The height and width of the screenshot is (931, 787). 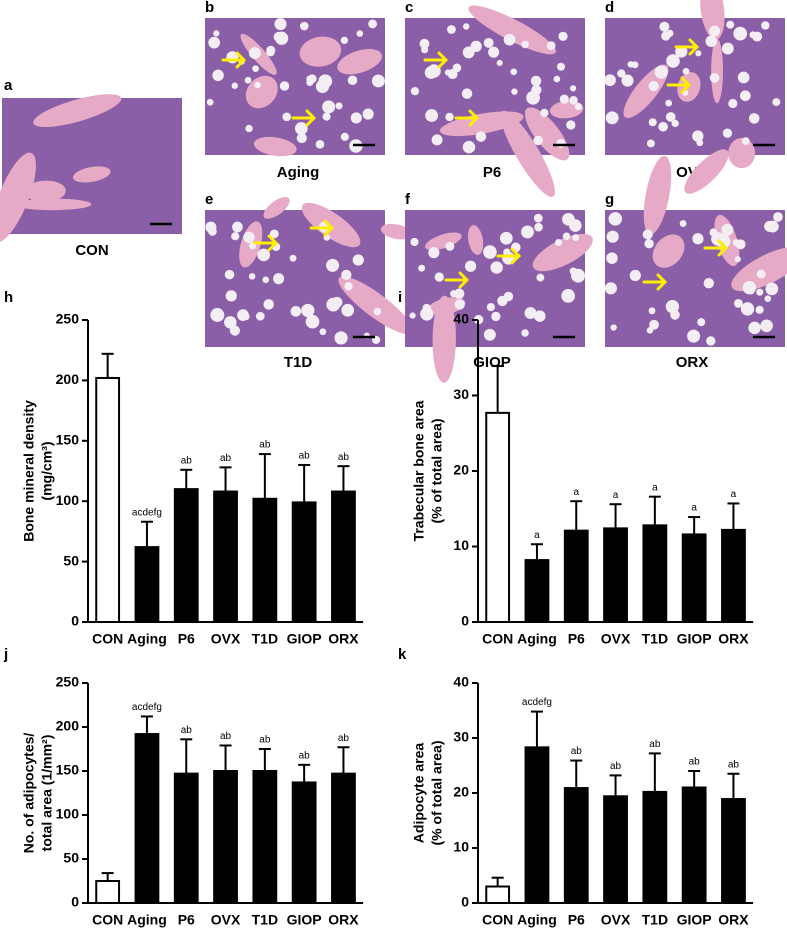 What do you see at coordinates (5, 654) in the screenshot?
I see `panel-letter: j` at bounding box center [5, 654].